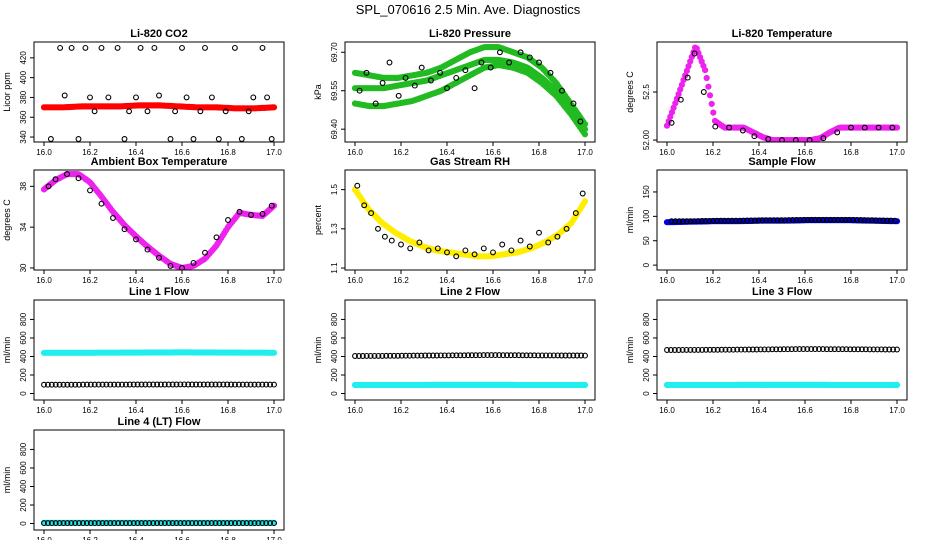 The height and width of the screenshot is (540, 936). I want to click on y-tick-label: 52.5, so click(646, 92).